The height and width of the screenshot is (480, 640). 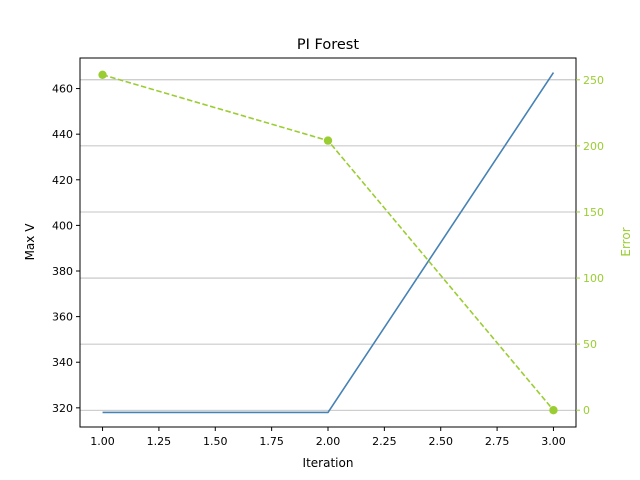 What do you see at coordinates (590, 344) in the screenshot?
I see `y2-tick-label: 50` at bounding box center [590, 344].